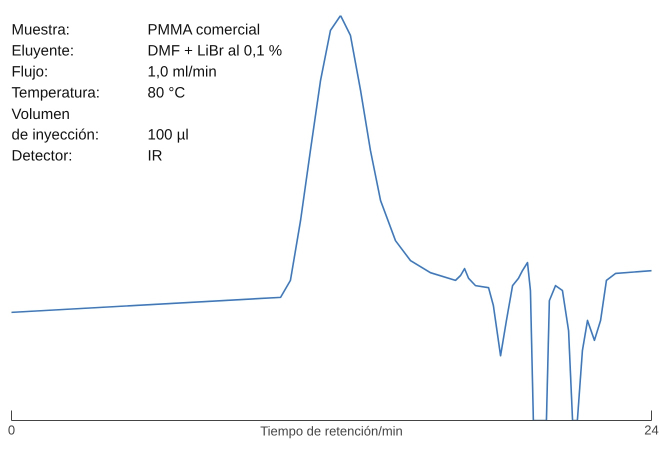 The width and height of the screenshot is (659, 457). Describe the element at coordinates (56, 125) in the screenshot. I see `annotation: Volumen de inyección:` at that location.